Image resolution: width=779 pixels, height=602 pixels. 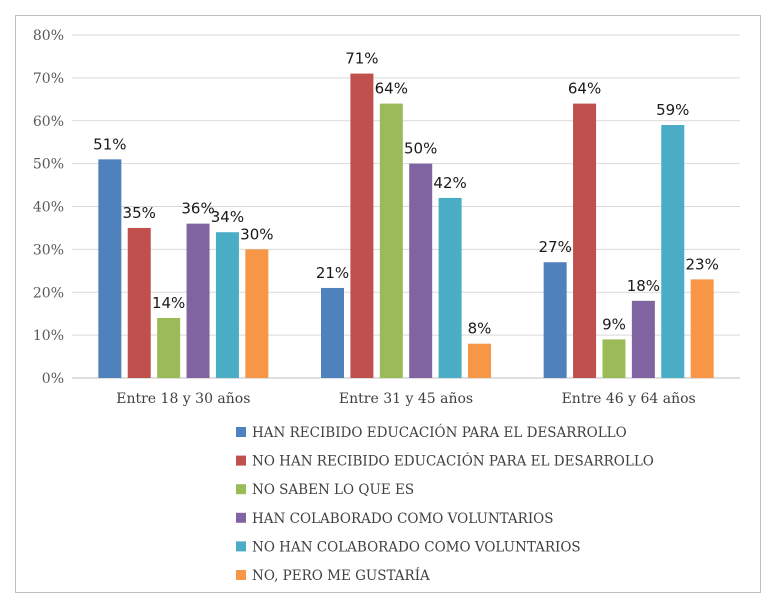 I want to click on x-category-label: Entre 18 y 30 años, so click(x=183, y=399).